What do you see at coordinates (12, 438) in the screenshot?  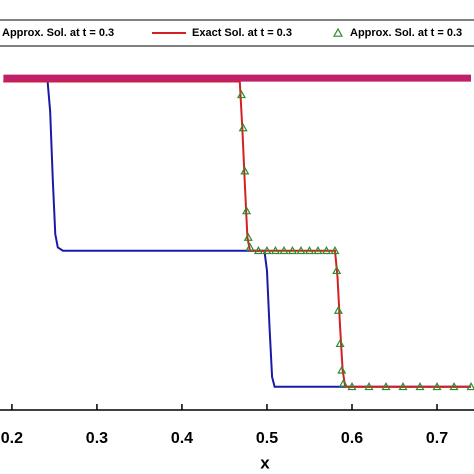 I see `x-tick-label: 0.2` at bounding box center [12, 438].